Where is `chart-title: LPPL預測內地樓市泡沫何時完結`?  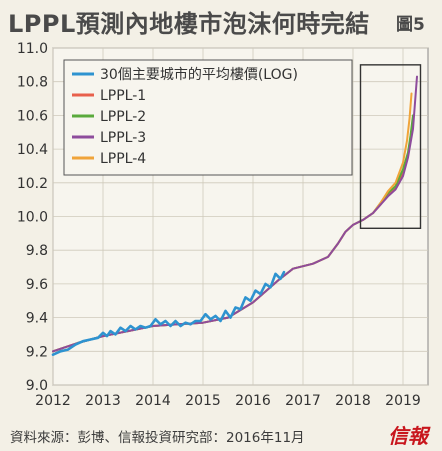 chart-title: LPPL預測內地樓市泡沫何時完結 is located at coordinates (189, 24).